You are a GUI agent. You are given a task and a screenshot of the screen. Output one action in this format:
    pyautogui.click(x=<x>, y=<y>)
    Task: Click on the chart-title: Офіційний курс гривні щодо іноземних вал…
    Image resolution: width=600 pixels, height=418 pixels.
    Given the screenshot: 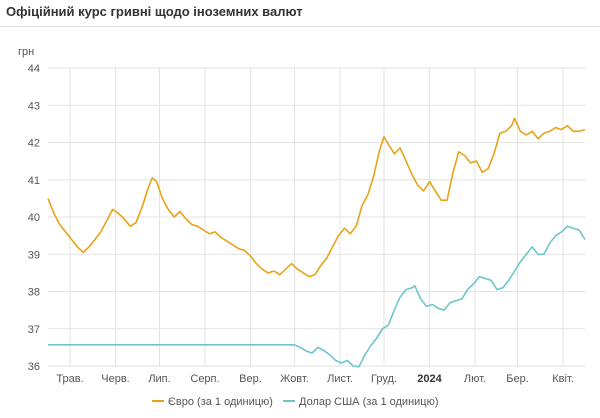 What is the action you would take?
    pyautogui.click(x=154, y=11)
    